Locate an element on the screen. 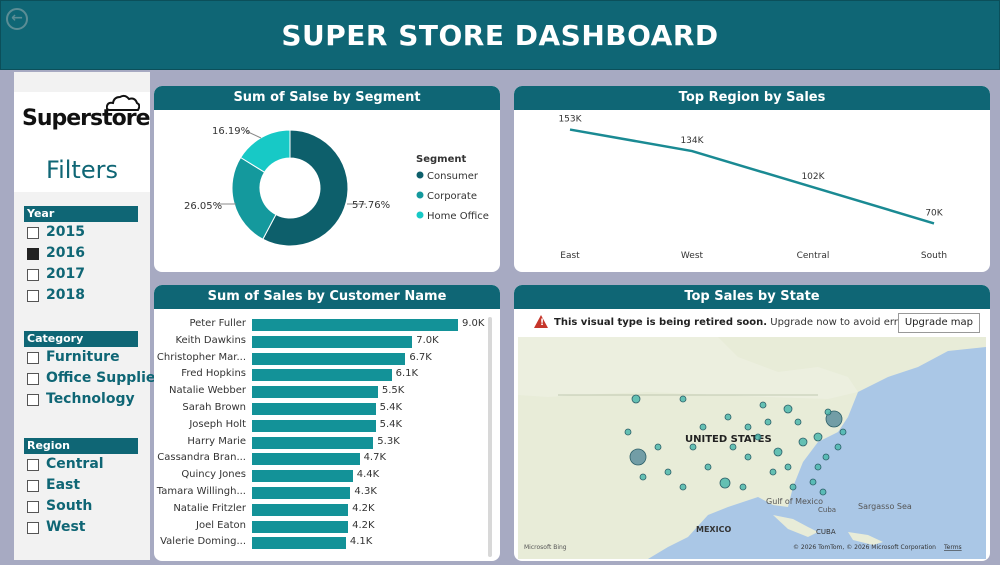 This screenshot has height=565, width=1000. slicer-region-south: South is located at coordinates (81, 506).